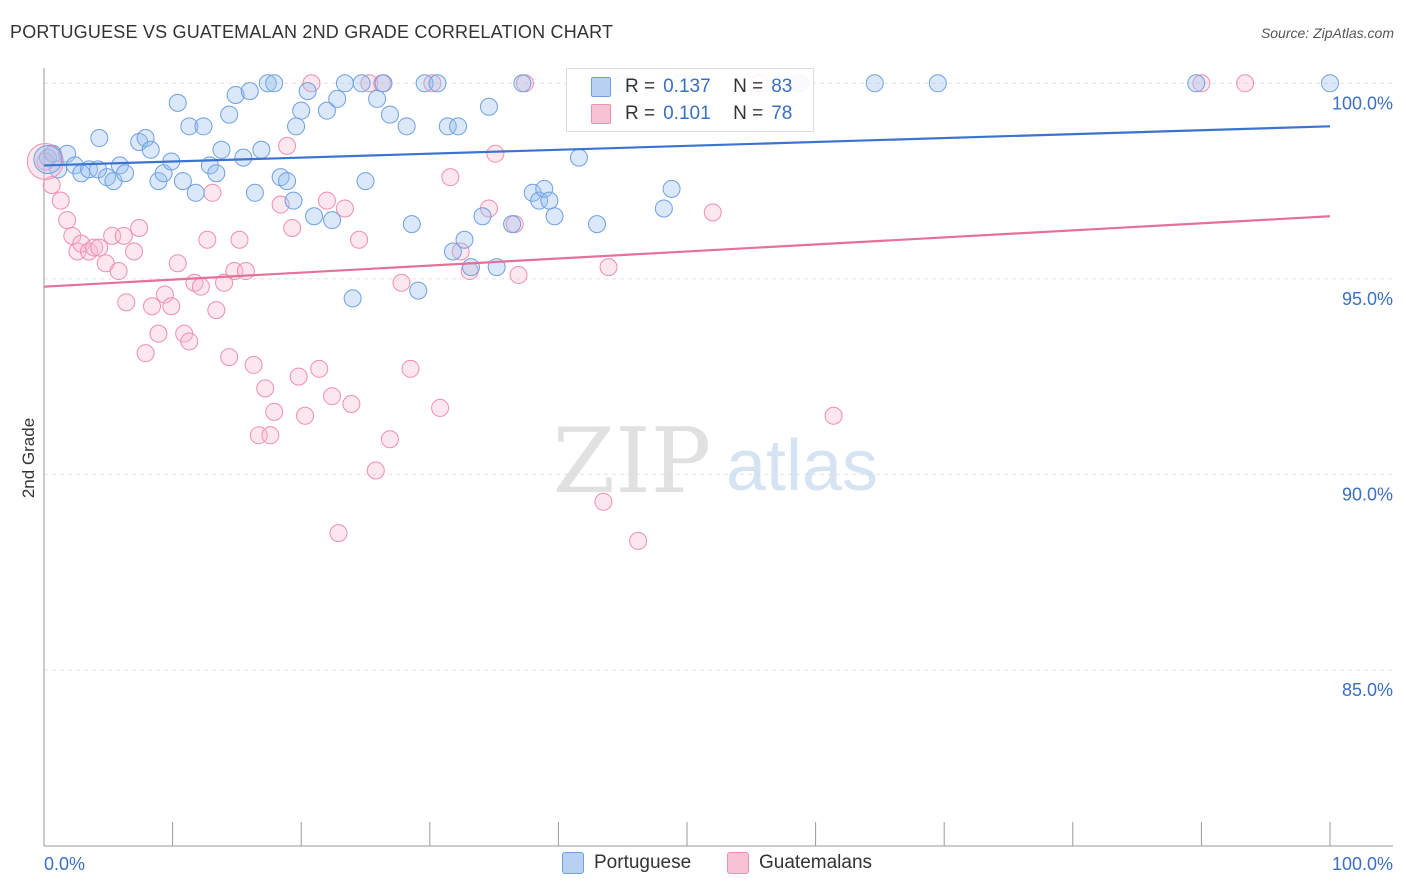 The width and height of the screenshot is (1406, 892). Describe the element at coordinates (703, 864) in the screenshot. I see `bottom-legend: Portuguese Guatemalans` at that location.